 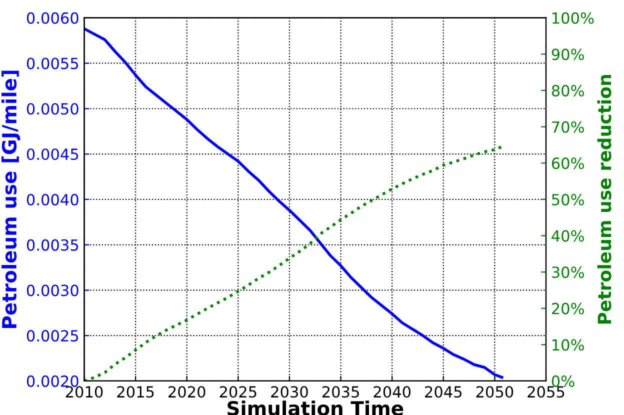 What do you see at coordinates (443, 392) in the screenshot?
I see `x-tick-label: 2045` at bounding box center [443, 392].